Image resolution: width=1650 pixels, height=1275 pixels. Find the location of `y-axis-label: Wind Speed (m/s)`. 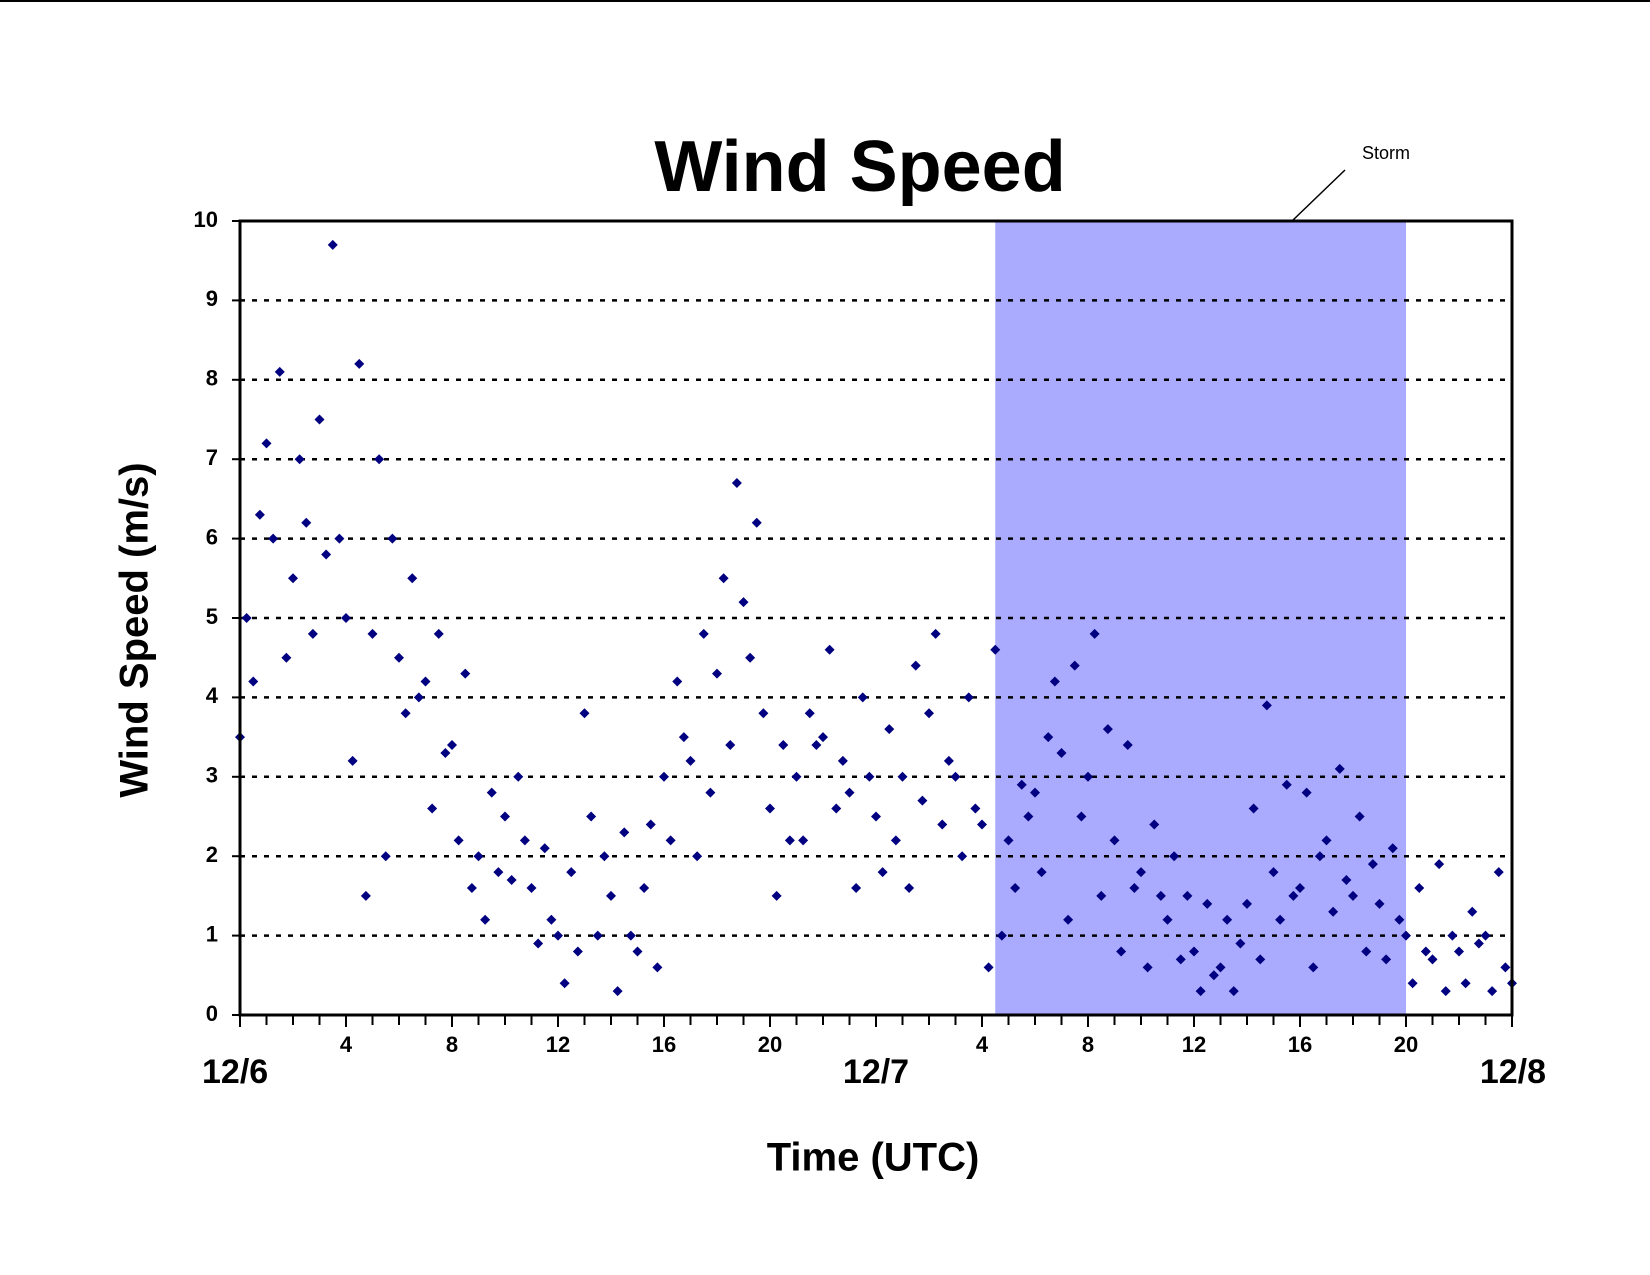

y-axis-label: Wind Speed (m/s) is located at coordinates (135, 629).